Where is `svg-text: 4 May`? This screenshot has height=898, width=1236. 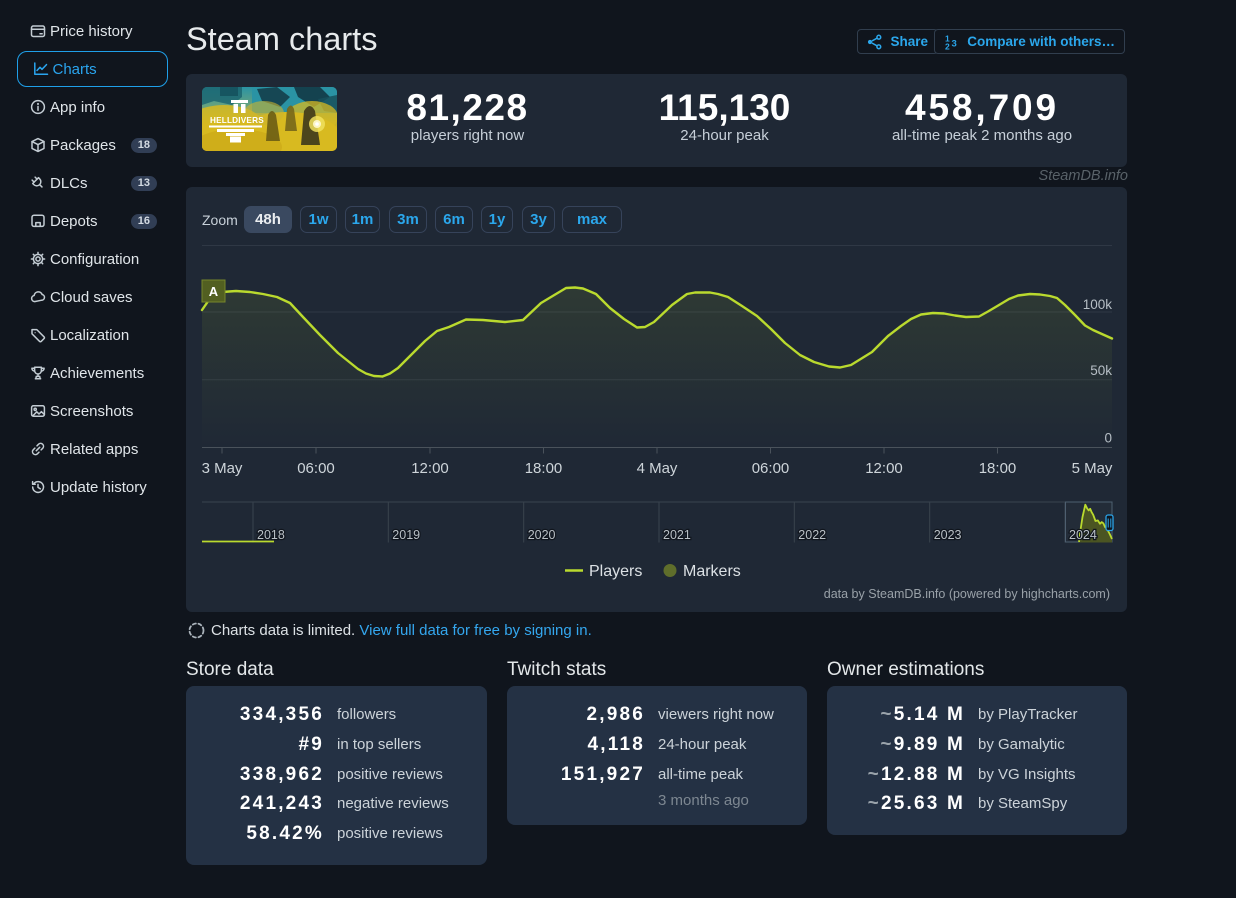 svg-text: 4 May is located at coordinates (657, 468).